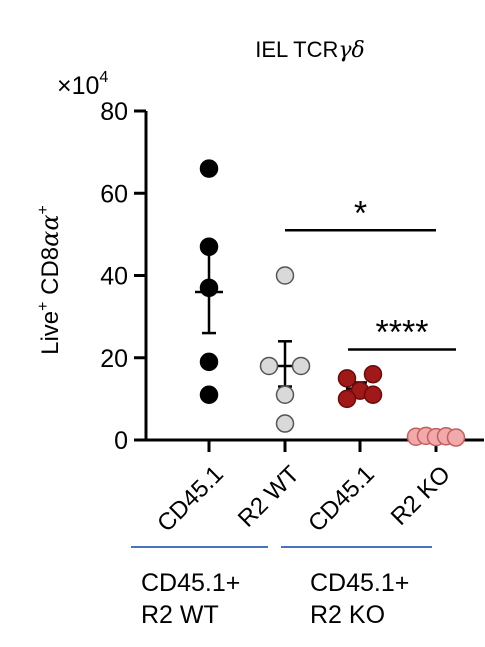 This screenshot has width=485, height=647. Describe the element at coordinates (121, 441) in the screenshot. I see `y-tick-label-0: 0` at that location.